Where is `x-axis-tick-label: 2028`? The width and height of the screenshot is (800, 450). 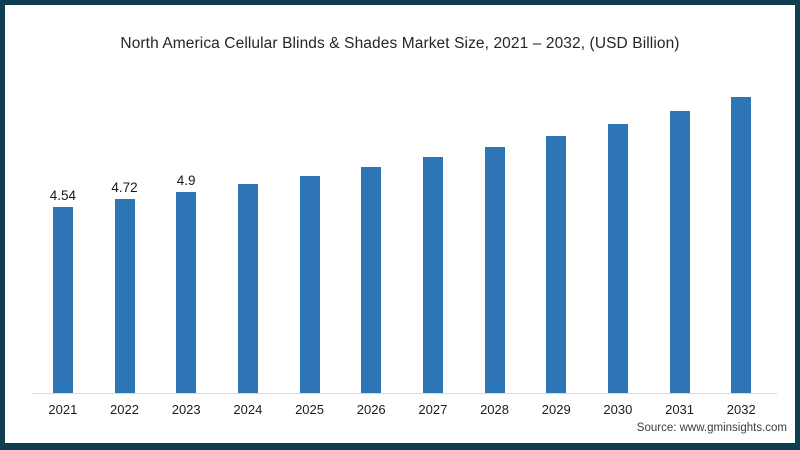
x-axis-tick-label: 2028 is located at coordinates (494, 409).